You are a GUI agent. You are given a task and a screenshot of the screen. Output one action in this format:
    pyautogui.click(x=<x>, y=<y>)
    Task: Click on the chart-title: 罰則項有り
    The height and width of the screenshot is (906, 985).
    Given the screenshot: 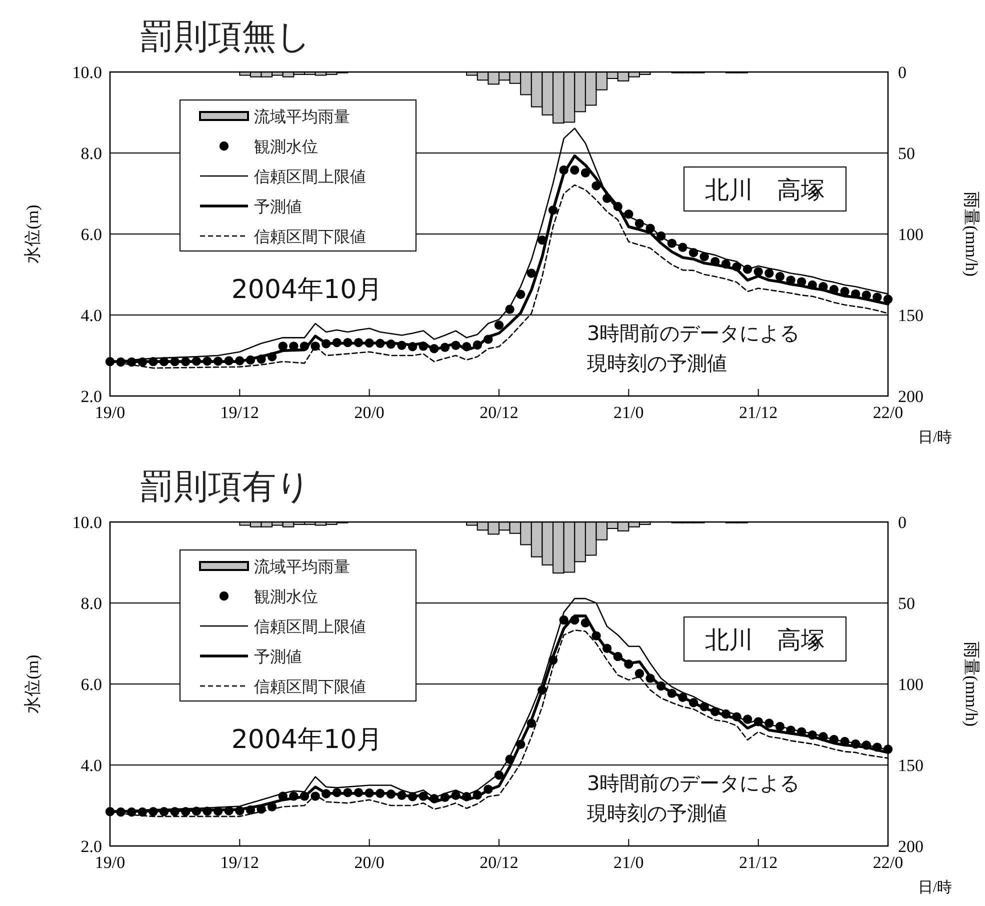 What is the action you would take?
    pyautogui.click(x=225, y=487)
    